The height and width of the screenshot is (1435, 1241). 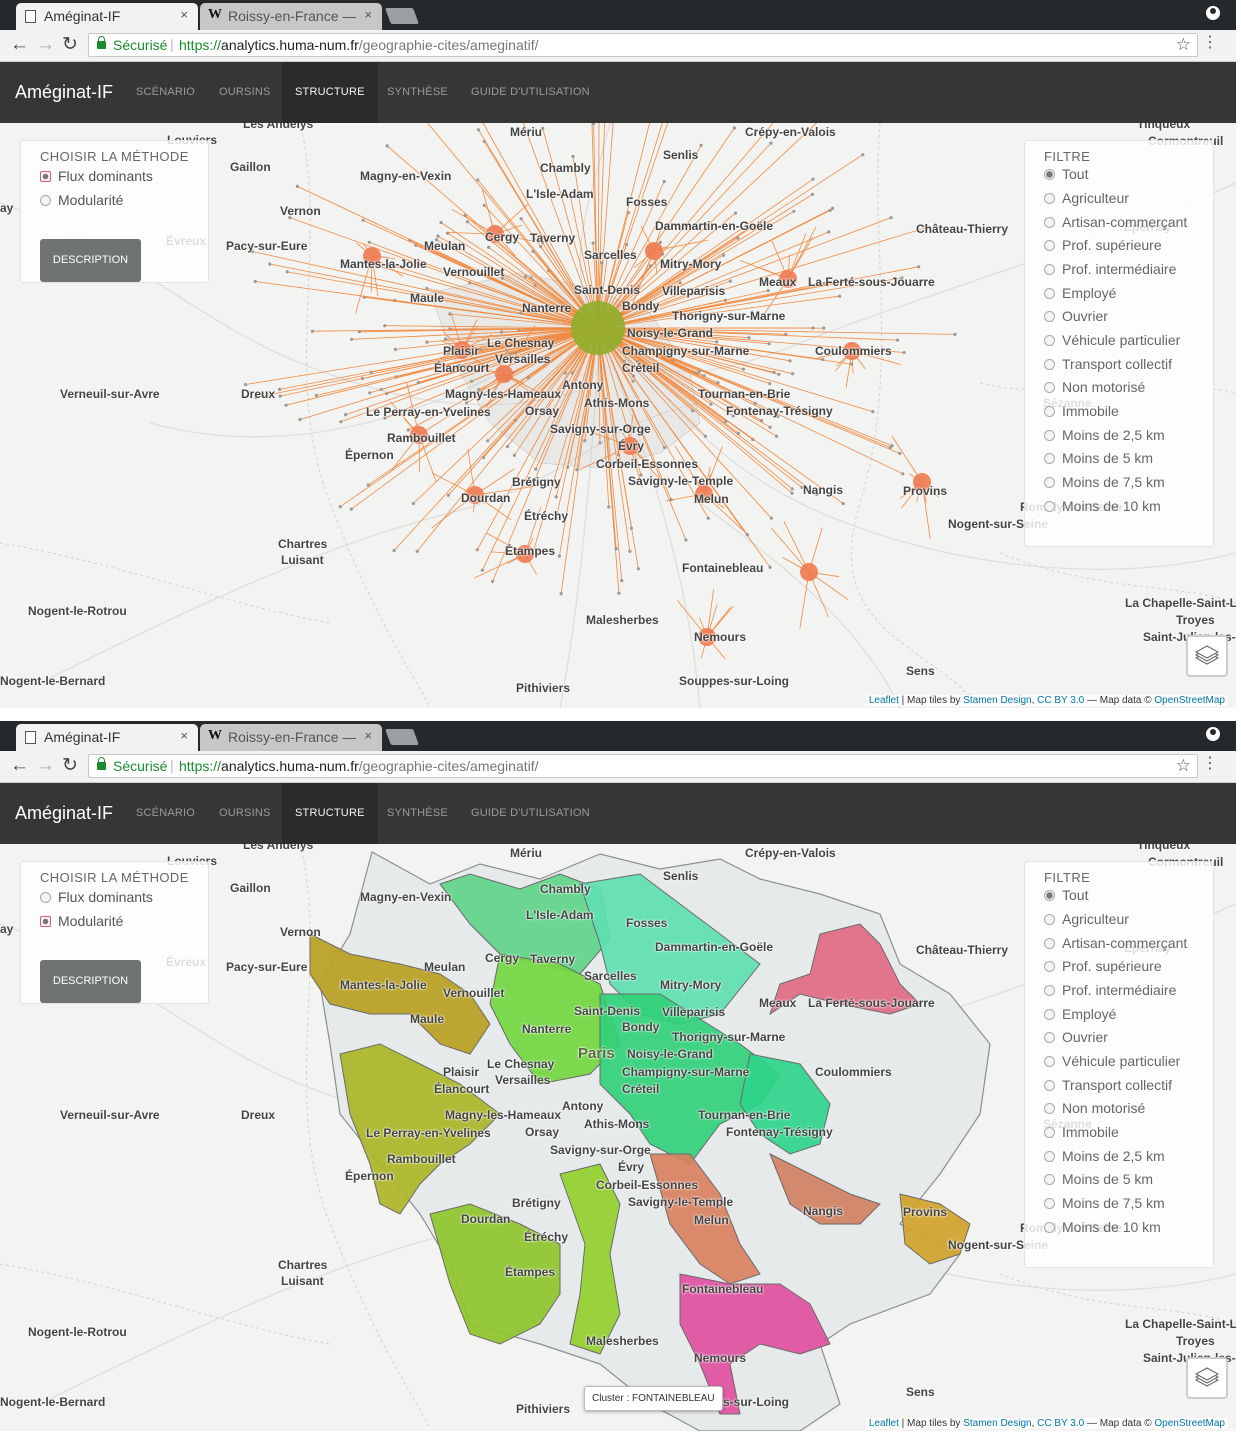 I want to click on filter-option: Immobile, so click(x=1081, y=411).